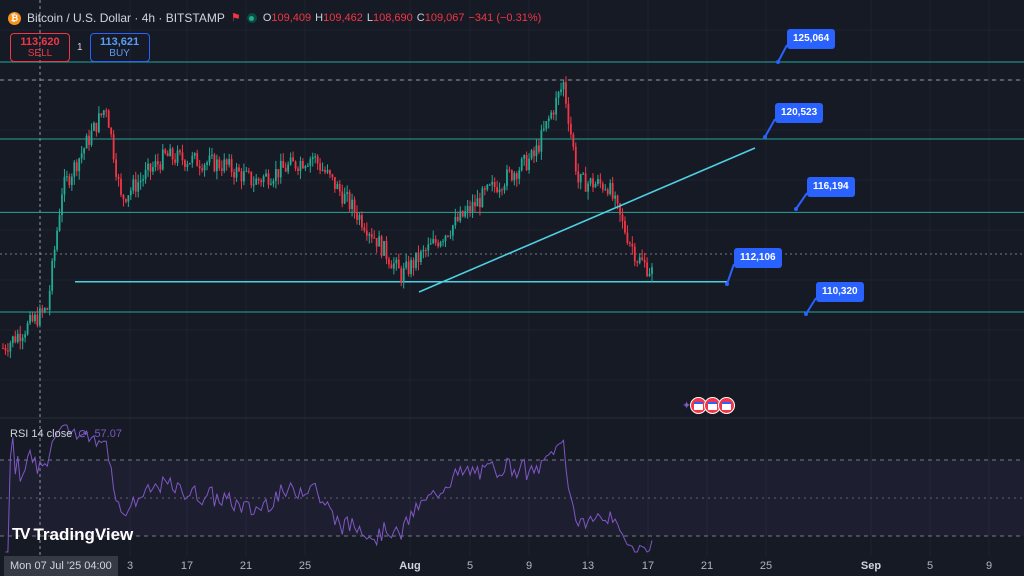  Describe the element at coordinates (811, 39) in the screenshot. I see `price-label-125064: 125,064` at that location.